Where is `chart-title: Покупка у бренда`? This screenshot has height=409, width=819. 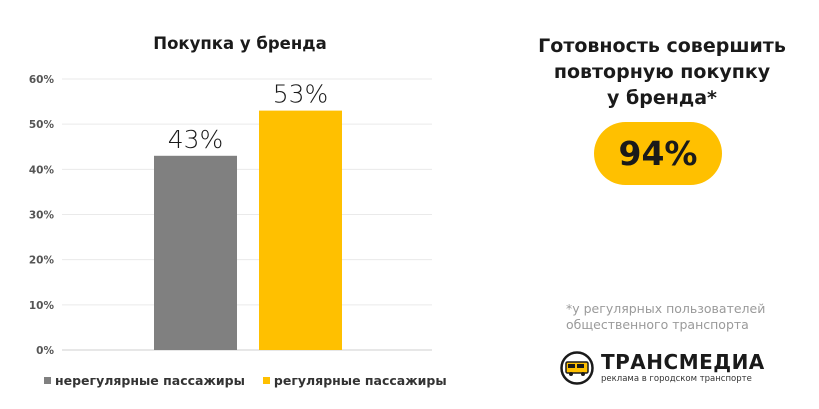
chart-title: Покупка у бренда is located at coordinates (240, 43).